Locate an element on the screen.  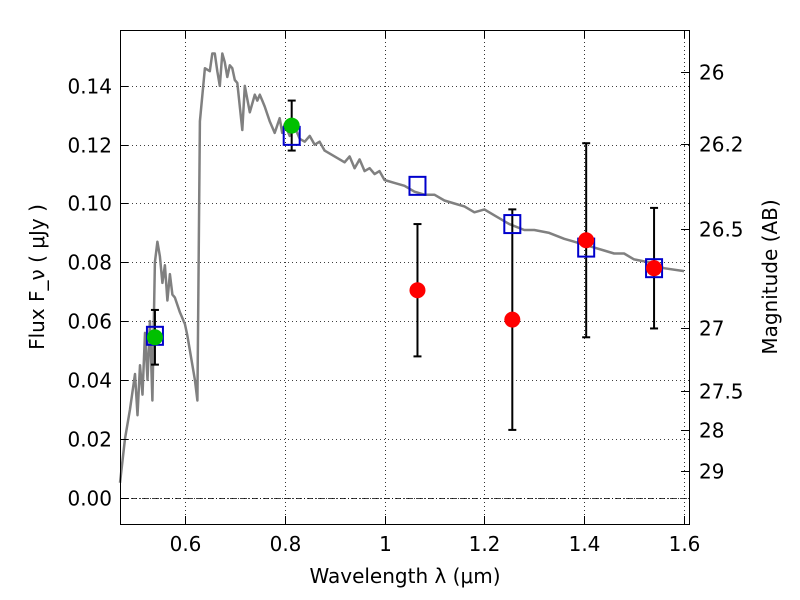
right-tick-label: 26.2 is located at coordinates (721, 145).